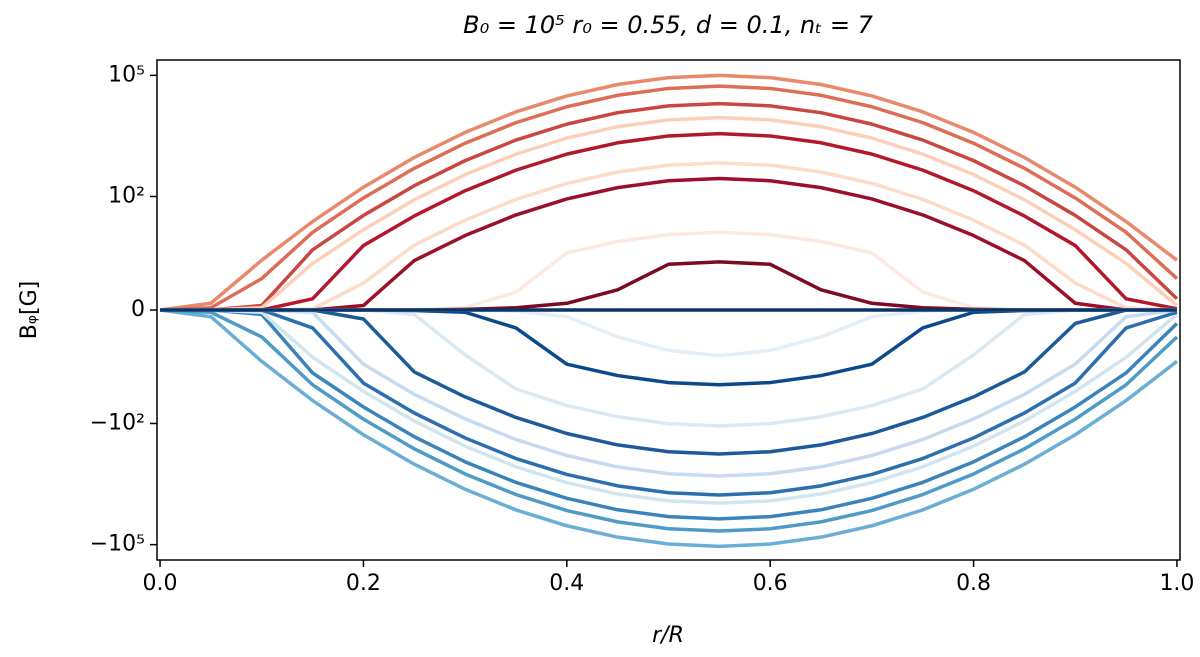  I want to click on x-tick-label: 0.0, so click(160, 583).